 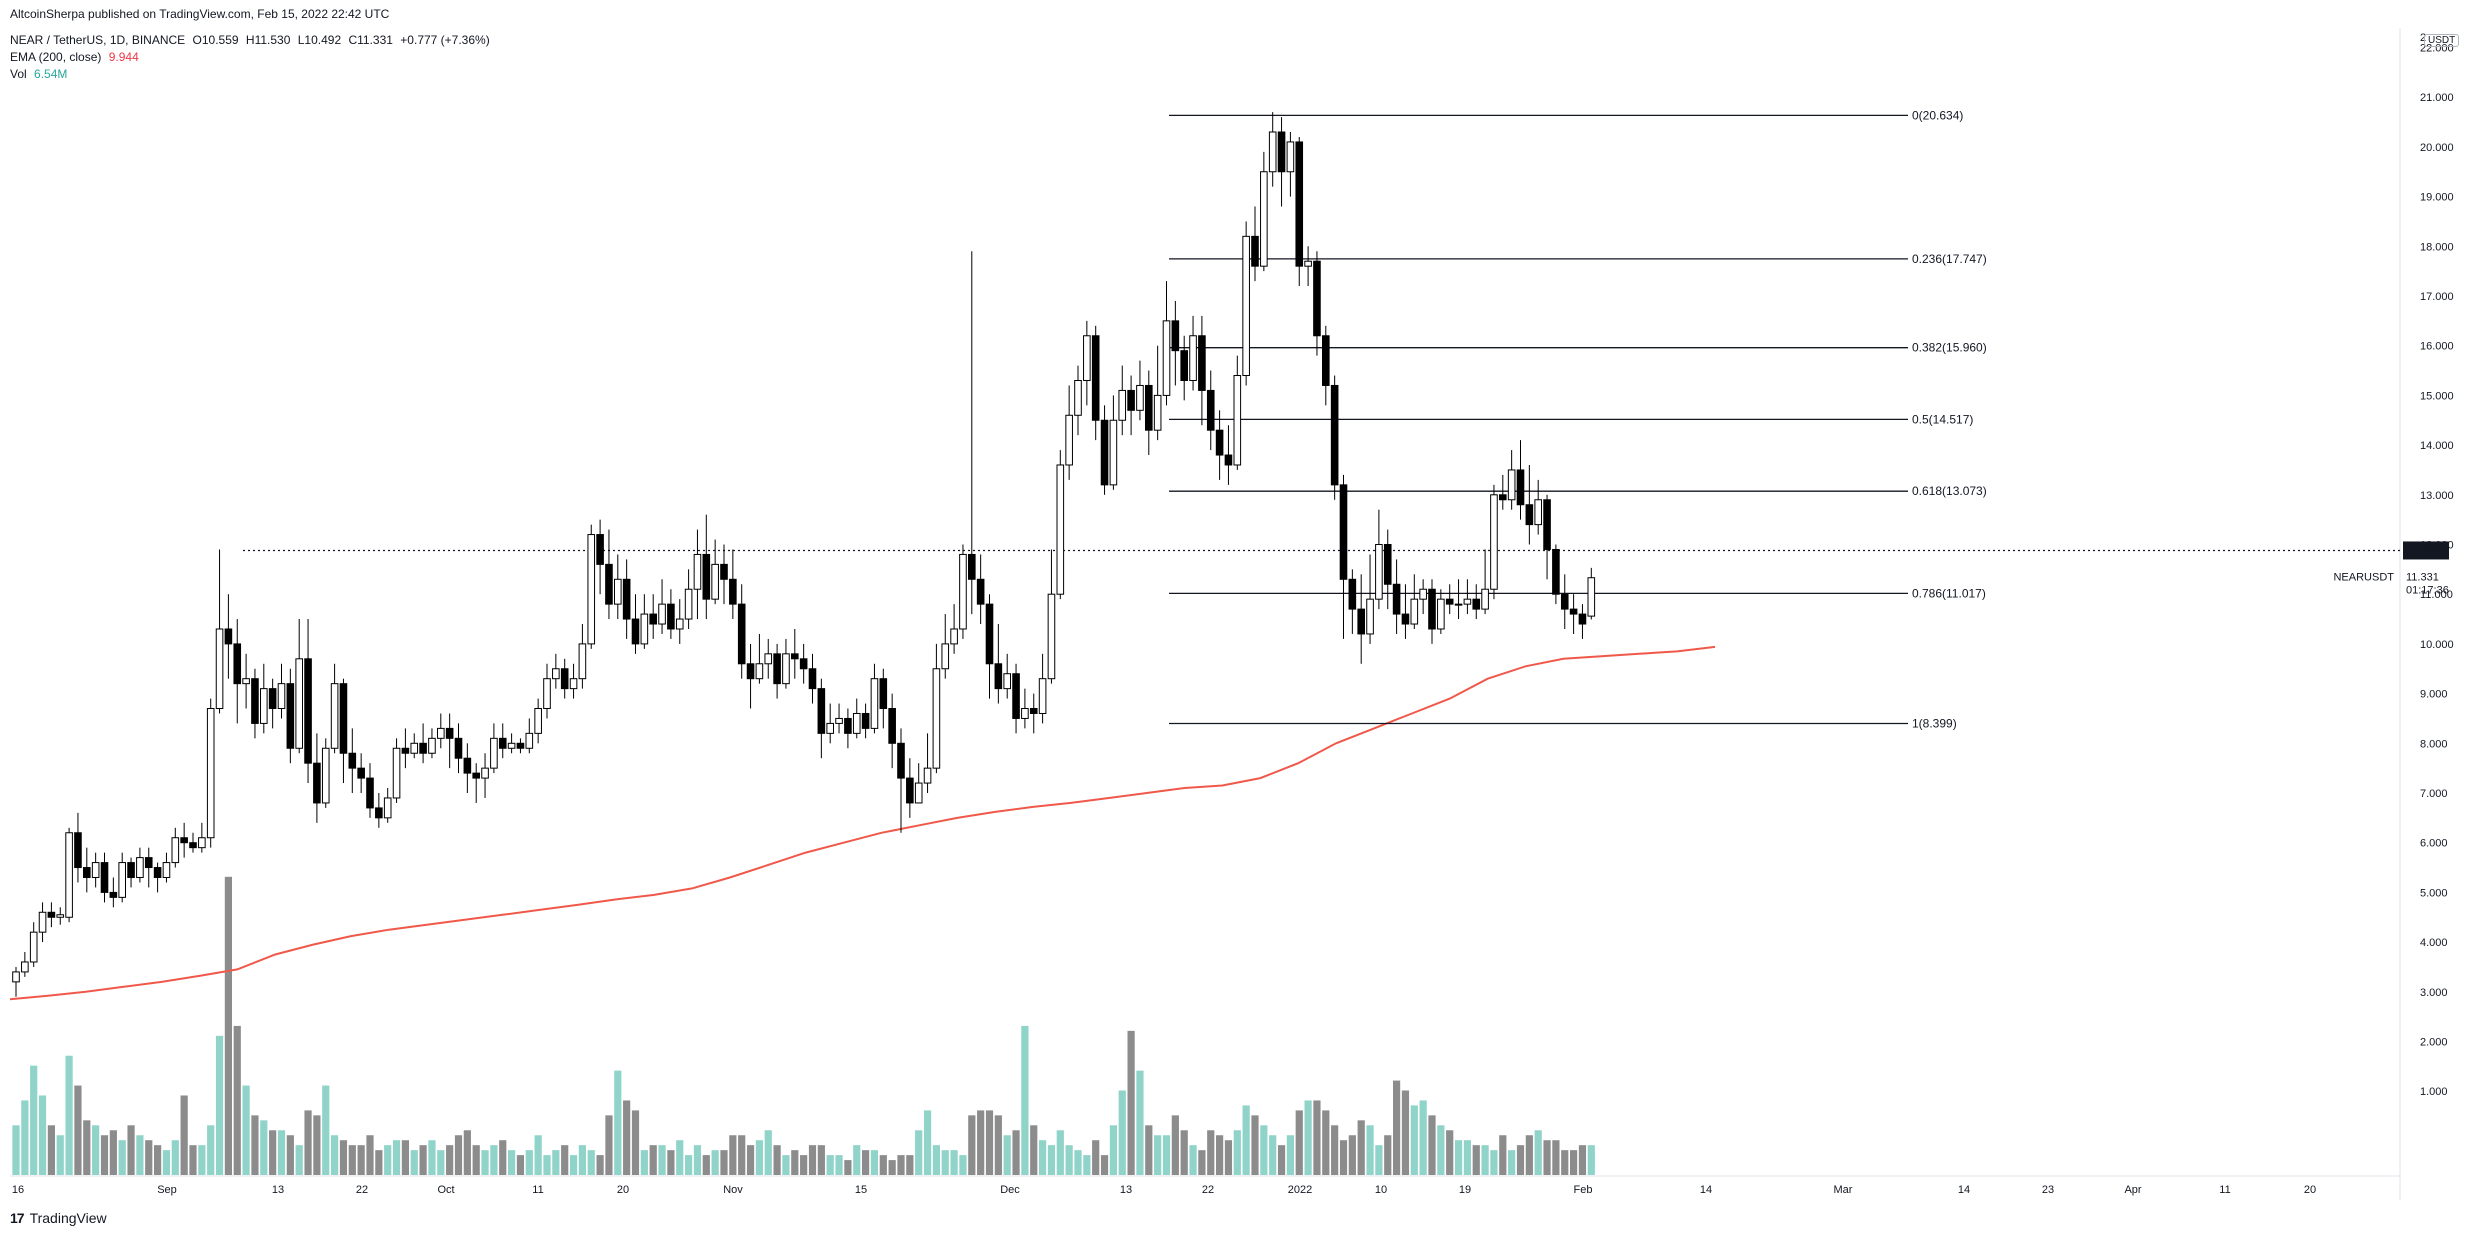 What do you see at coordinates (2434, 1043) in the screenshot?
I see `price-tick-label: 2.000` at bounding box center [2434, 1043].